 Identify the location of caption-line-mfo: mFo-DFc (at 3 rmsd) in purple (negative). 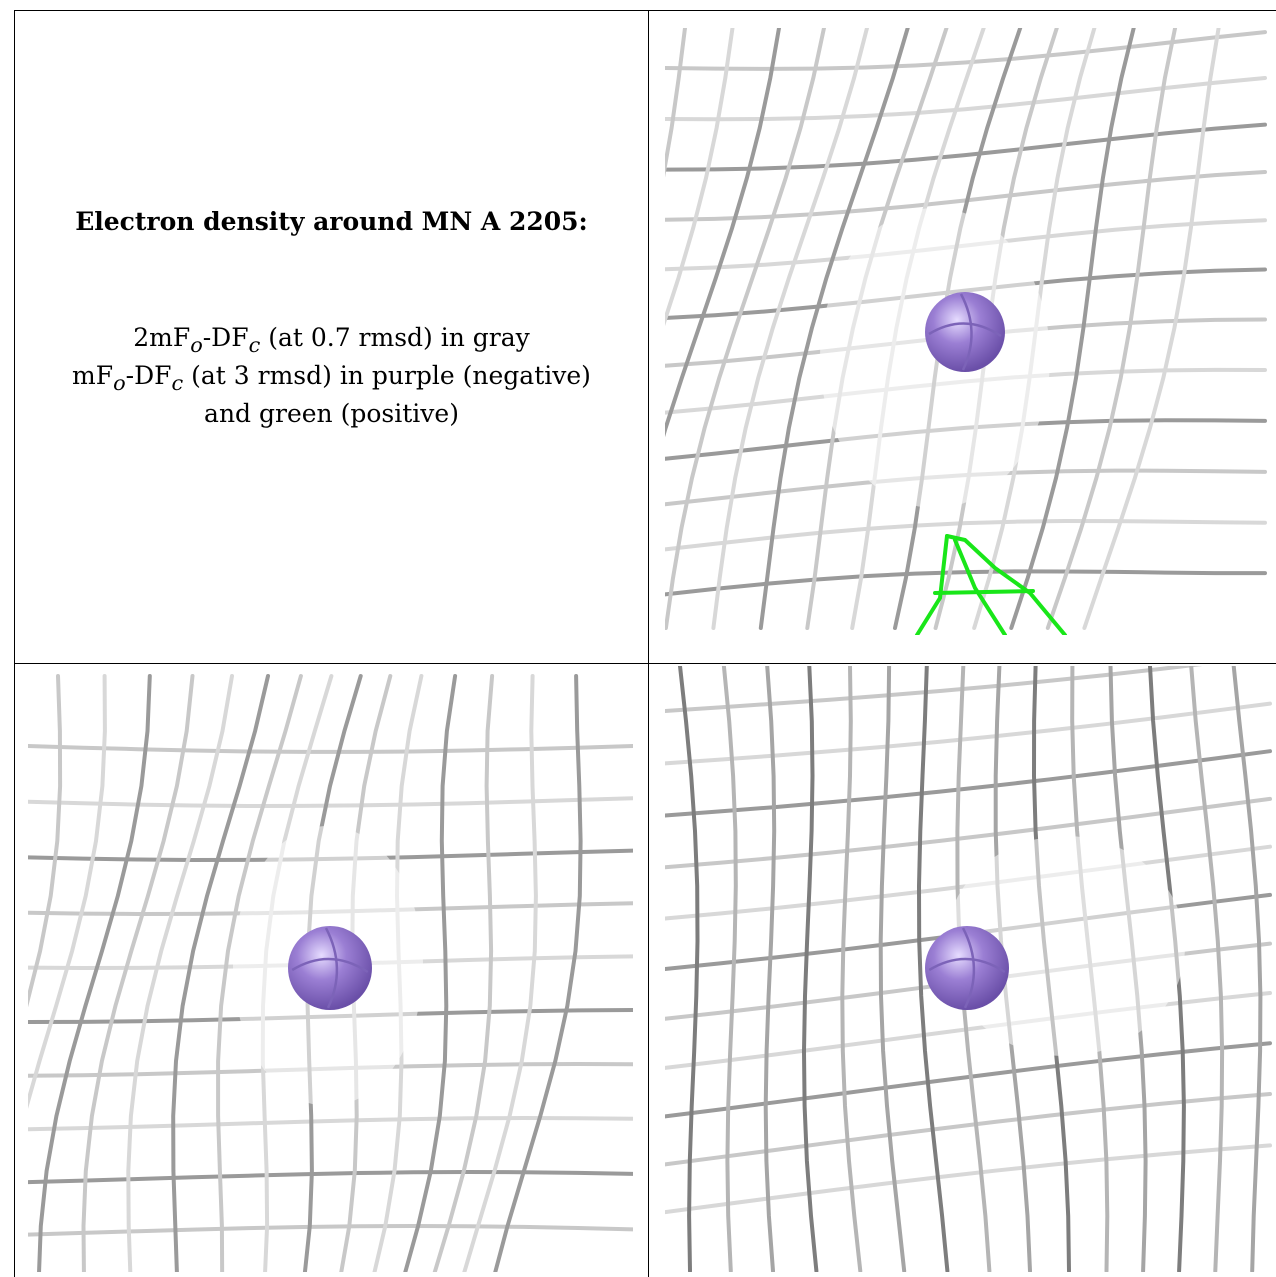
(331, 378).